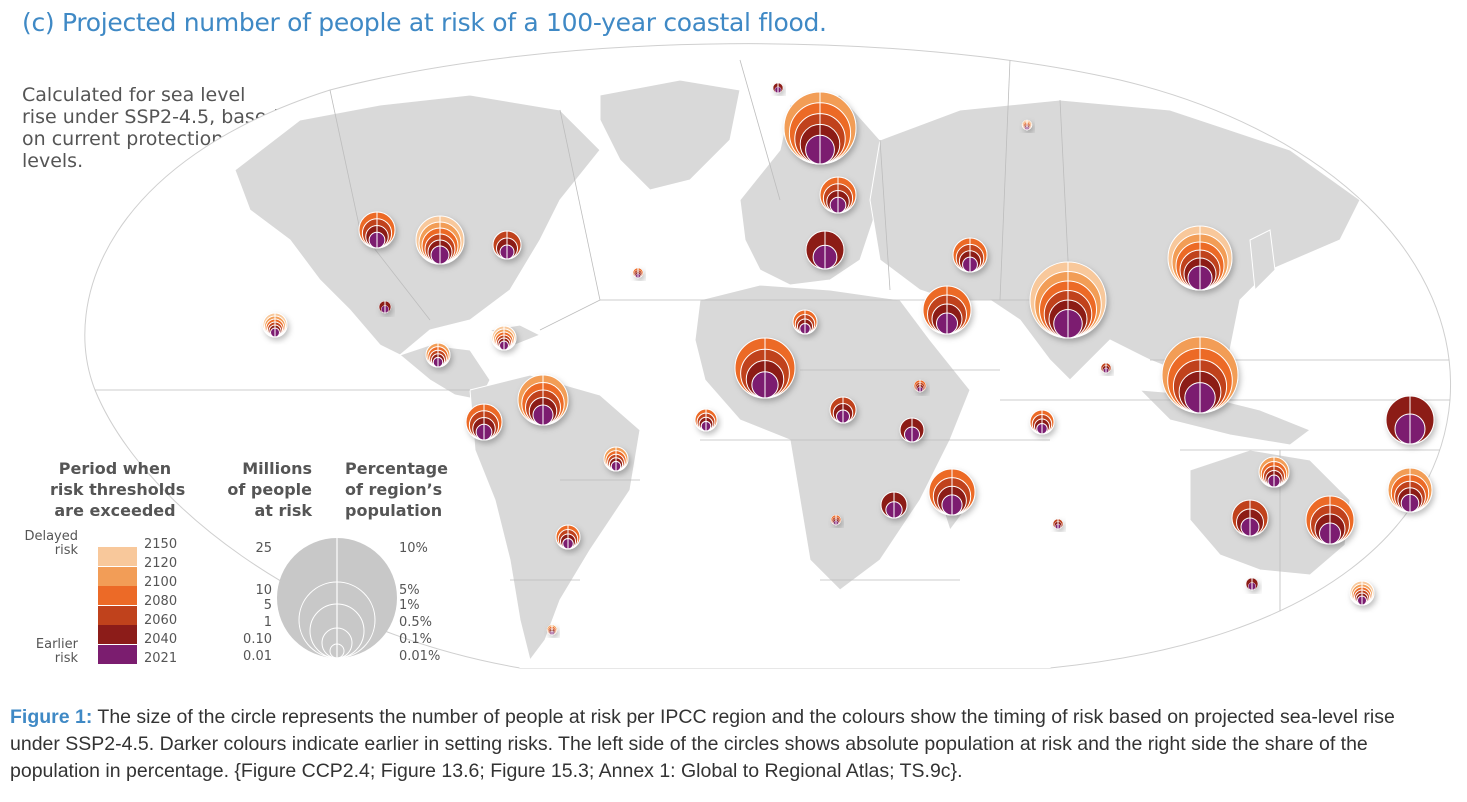 Image resolution: width=1467 pixels, height=802 pixels. I want to click on legend-pct-label: 5%, so click(409, 590).